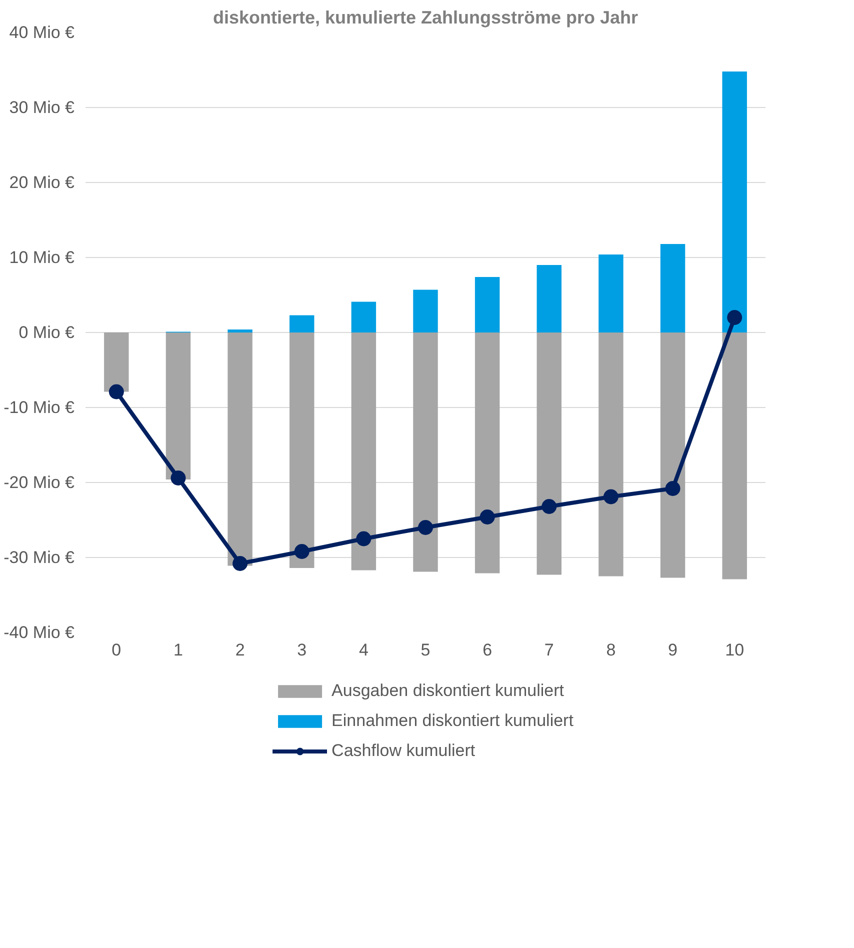  I want to click on y-tick-label: -10 Mio €, so click(40, 407).